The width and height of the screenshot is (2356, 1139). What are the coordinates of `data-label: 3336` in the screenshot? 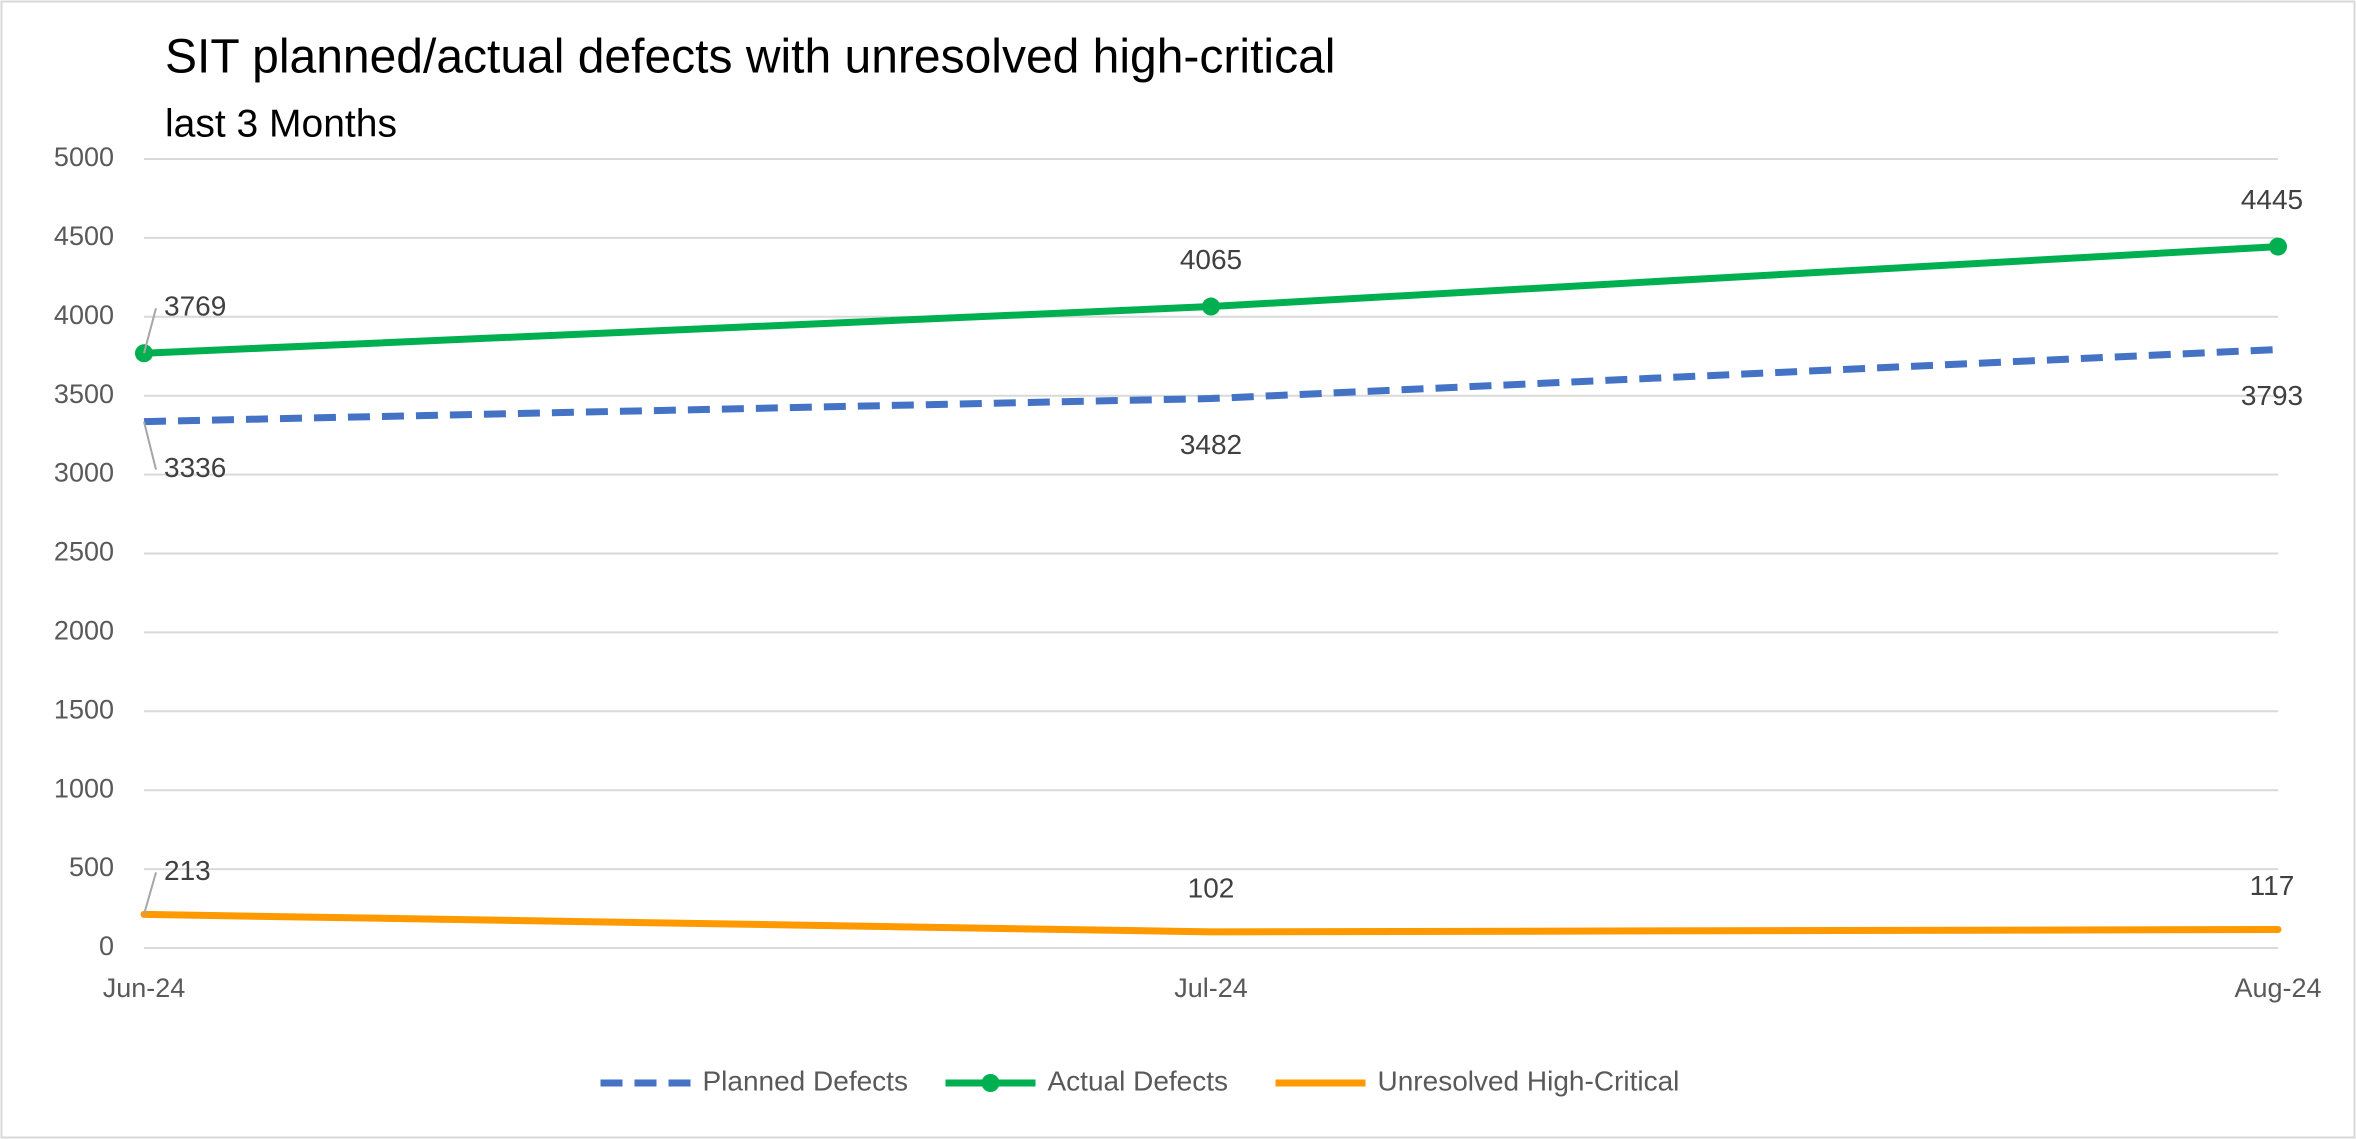 It's located at (195, 467).